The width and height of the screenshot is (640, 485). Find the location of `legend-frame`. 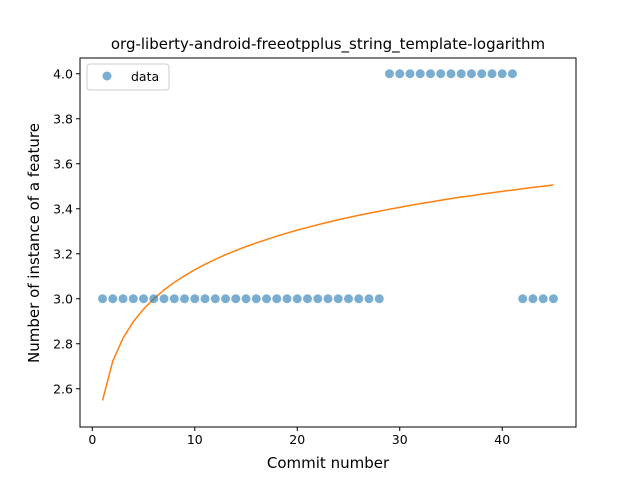

legend-frame is located at coordinates (128, 77).